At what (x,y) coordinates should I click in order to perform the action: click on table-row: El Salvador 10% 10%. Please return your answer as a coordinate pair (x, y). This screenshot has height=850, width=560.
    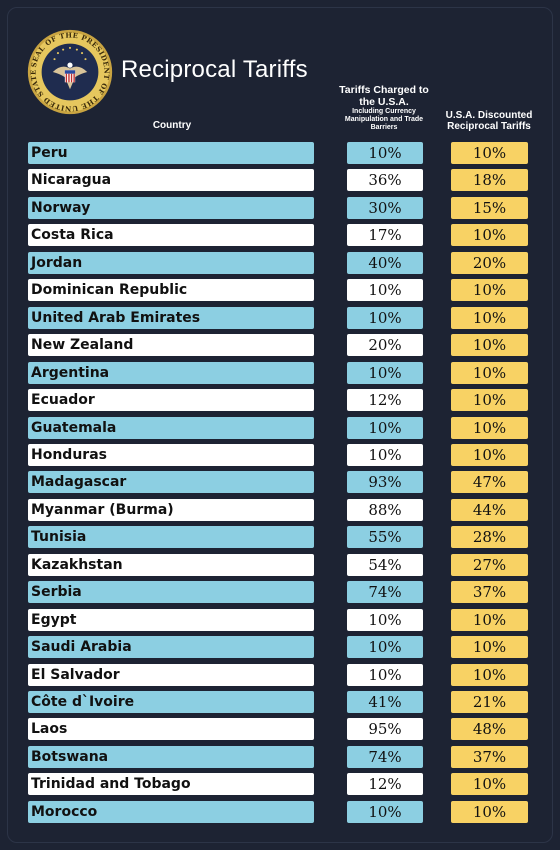
    Looking at the image, I should click on (280, 675).